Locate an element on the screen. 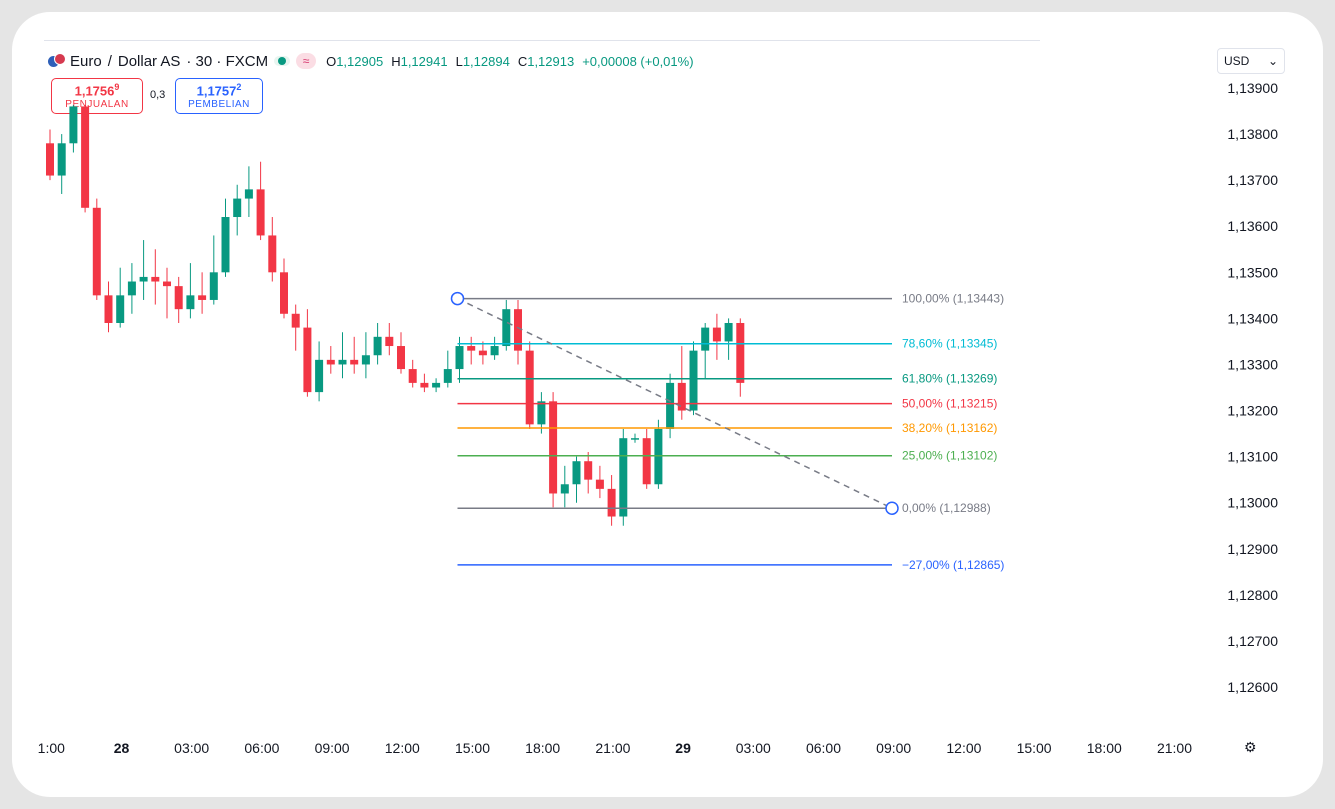  y-tick-label: 1,13100 is located at coordinates (1252, 457).